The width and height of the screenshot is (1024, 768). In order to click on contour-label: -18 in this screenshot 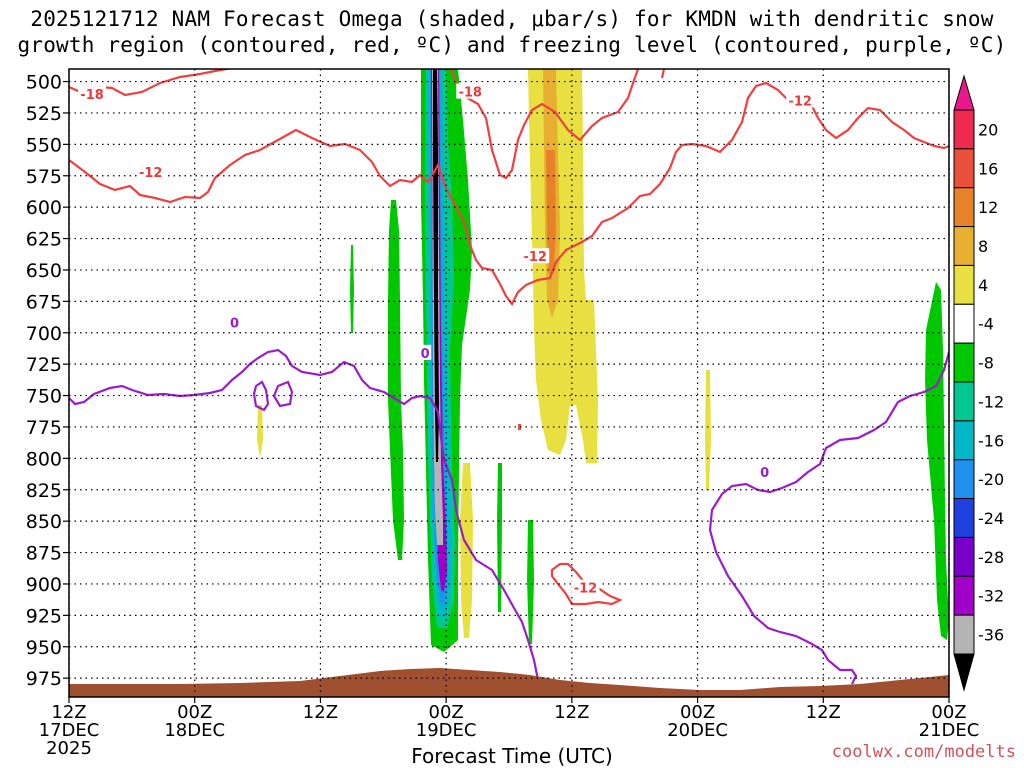, I will do `click(92, 95)`.